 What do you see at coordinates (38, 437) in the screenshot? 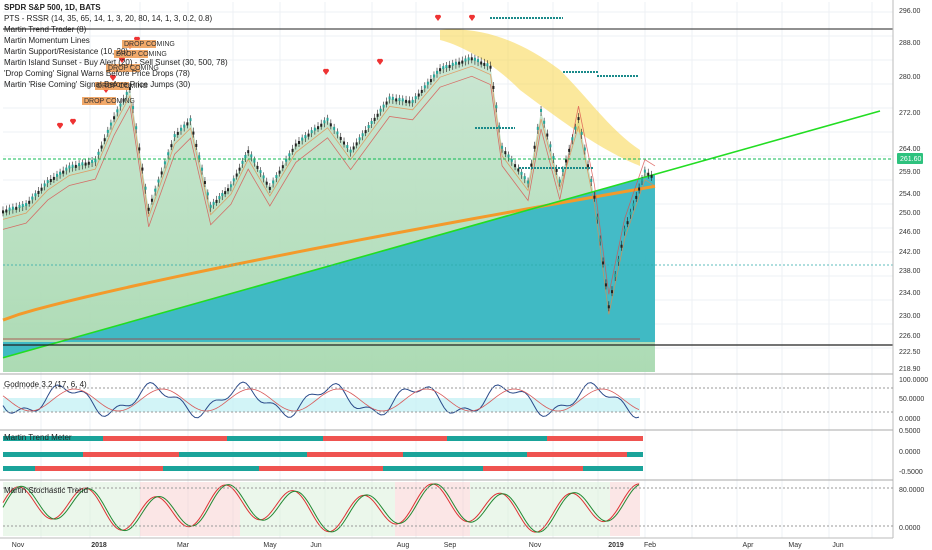
I see `trend-meter-pane-label: Martin Trend Meter` at bounding box center [38, 437].